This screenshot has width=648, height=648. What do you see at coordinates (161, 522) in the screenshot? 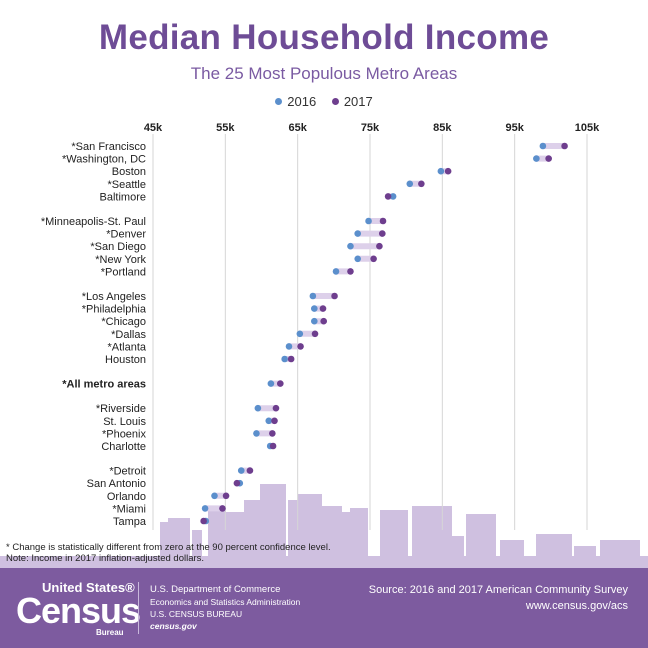
I see `chart-row: Tampa` at bounding box center [161, 522].